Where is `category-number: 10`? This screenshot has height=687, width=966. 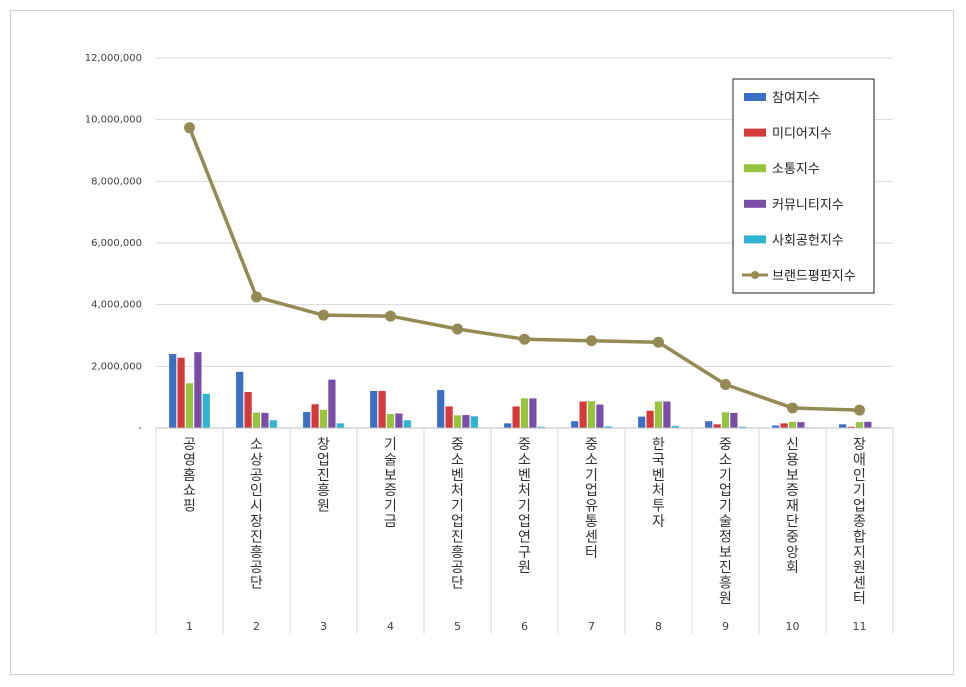
category-number: 10 is located at coordinates (793, 626).